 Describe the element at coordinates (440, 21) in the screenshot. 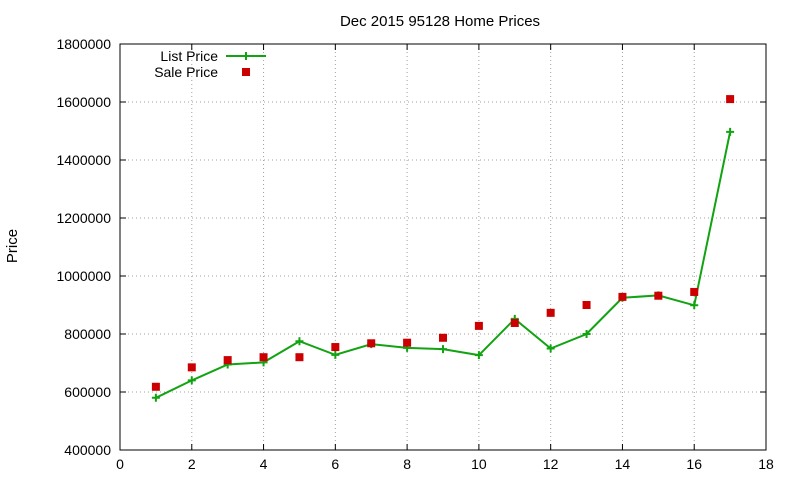

I see `chart-title: Dec 2015 95128 Home Prices` at that location.